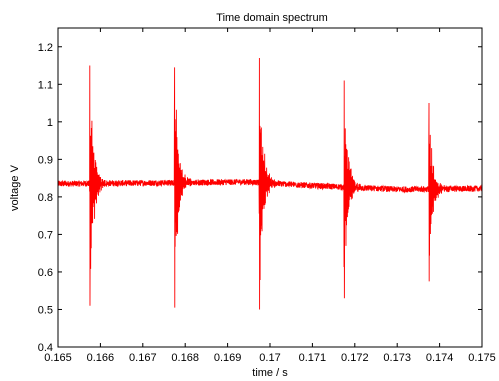 This screenshot has height=381, width=499. Describe the element at coordinates (440, 358) in the screenshot. I see `x-tick-label: 0.174` at that location.